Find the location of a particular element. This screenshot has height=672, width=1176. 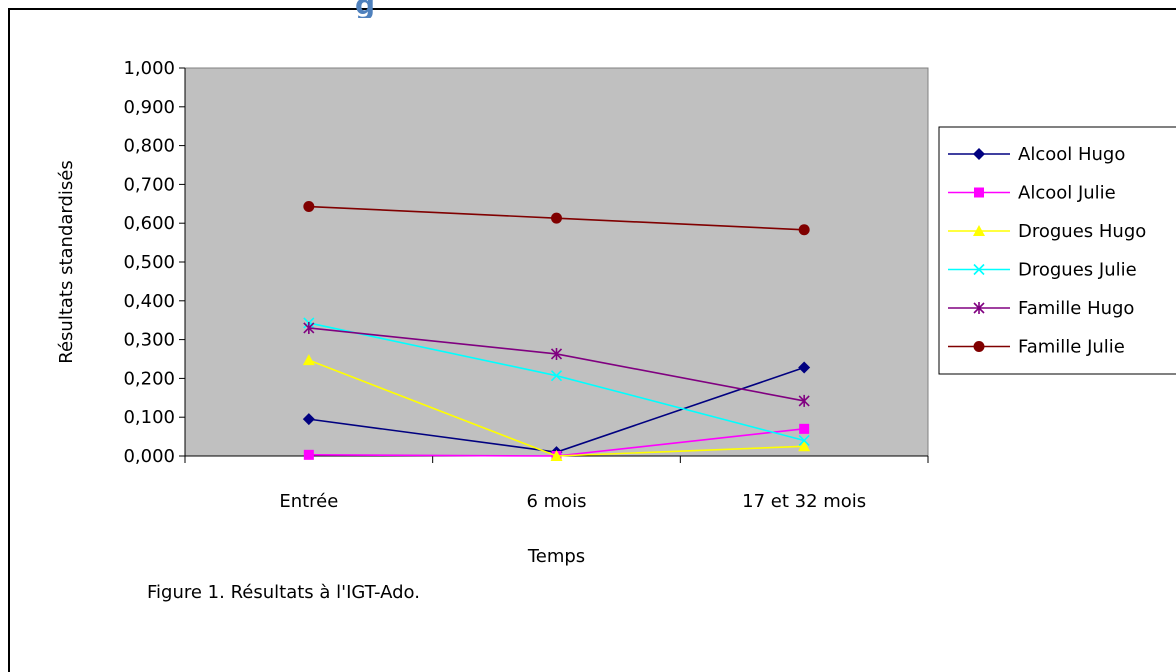

legend-label: Drogues Julie is located at coordinates (1077, 270).